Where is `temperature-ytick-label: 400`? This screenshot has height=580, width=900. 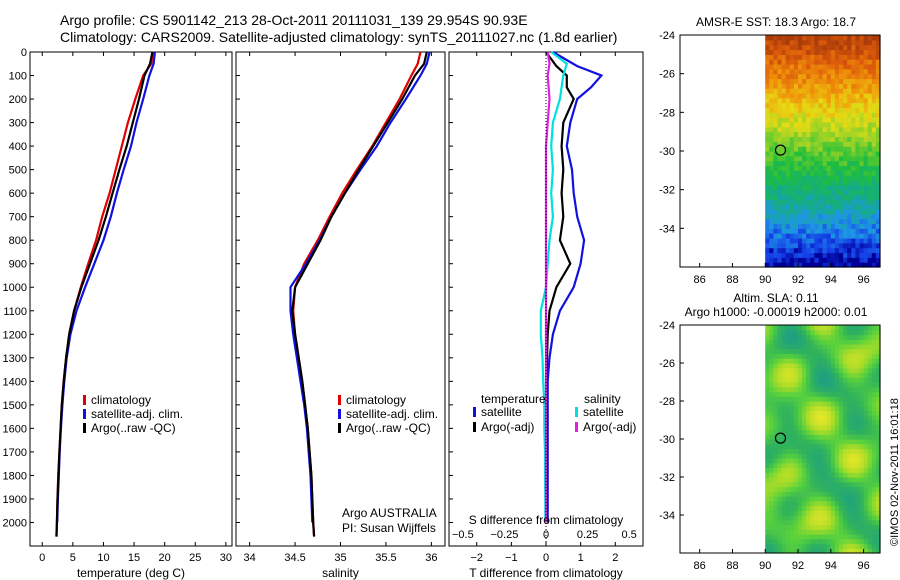 temperature-ytick-label: 400 is located at coordinates (18, 147).